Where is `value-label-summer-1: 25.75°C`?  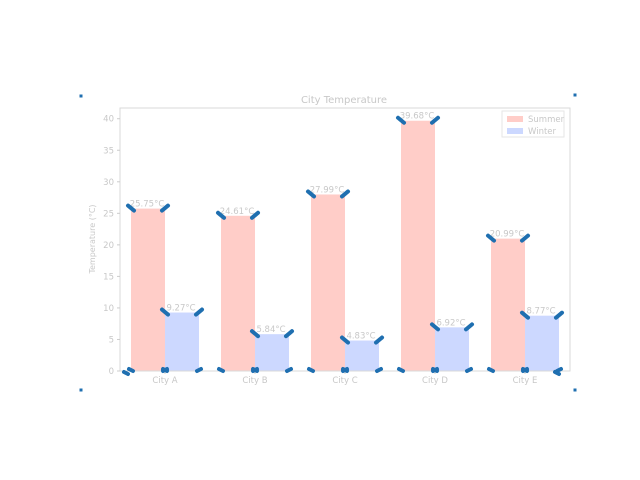
value-label-summer-1: 25.75°C is located at coordinates (147, 205).